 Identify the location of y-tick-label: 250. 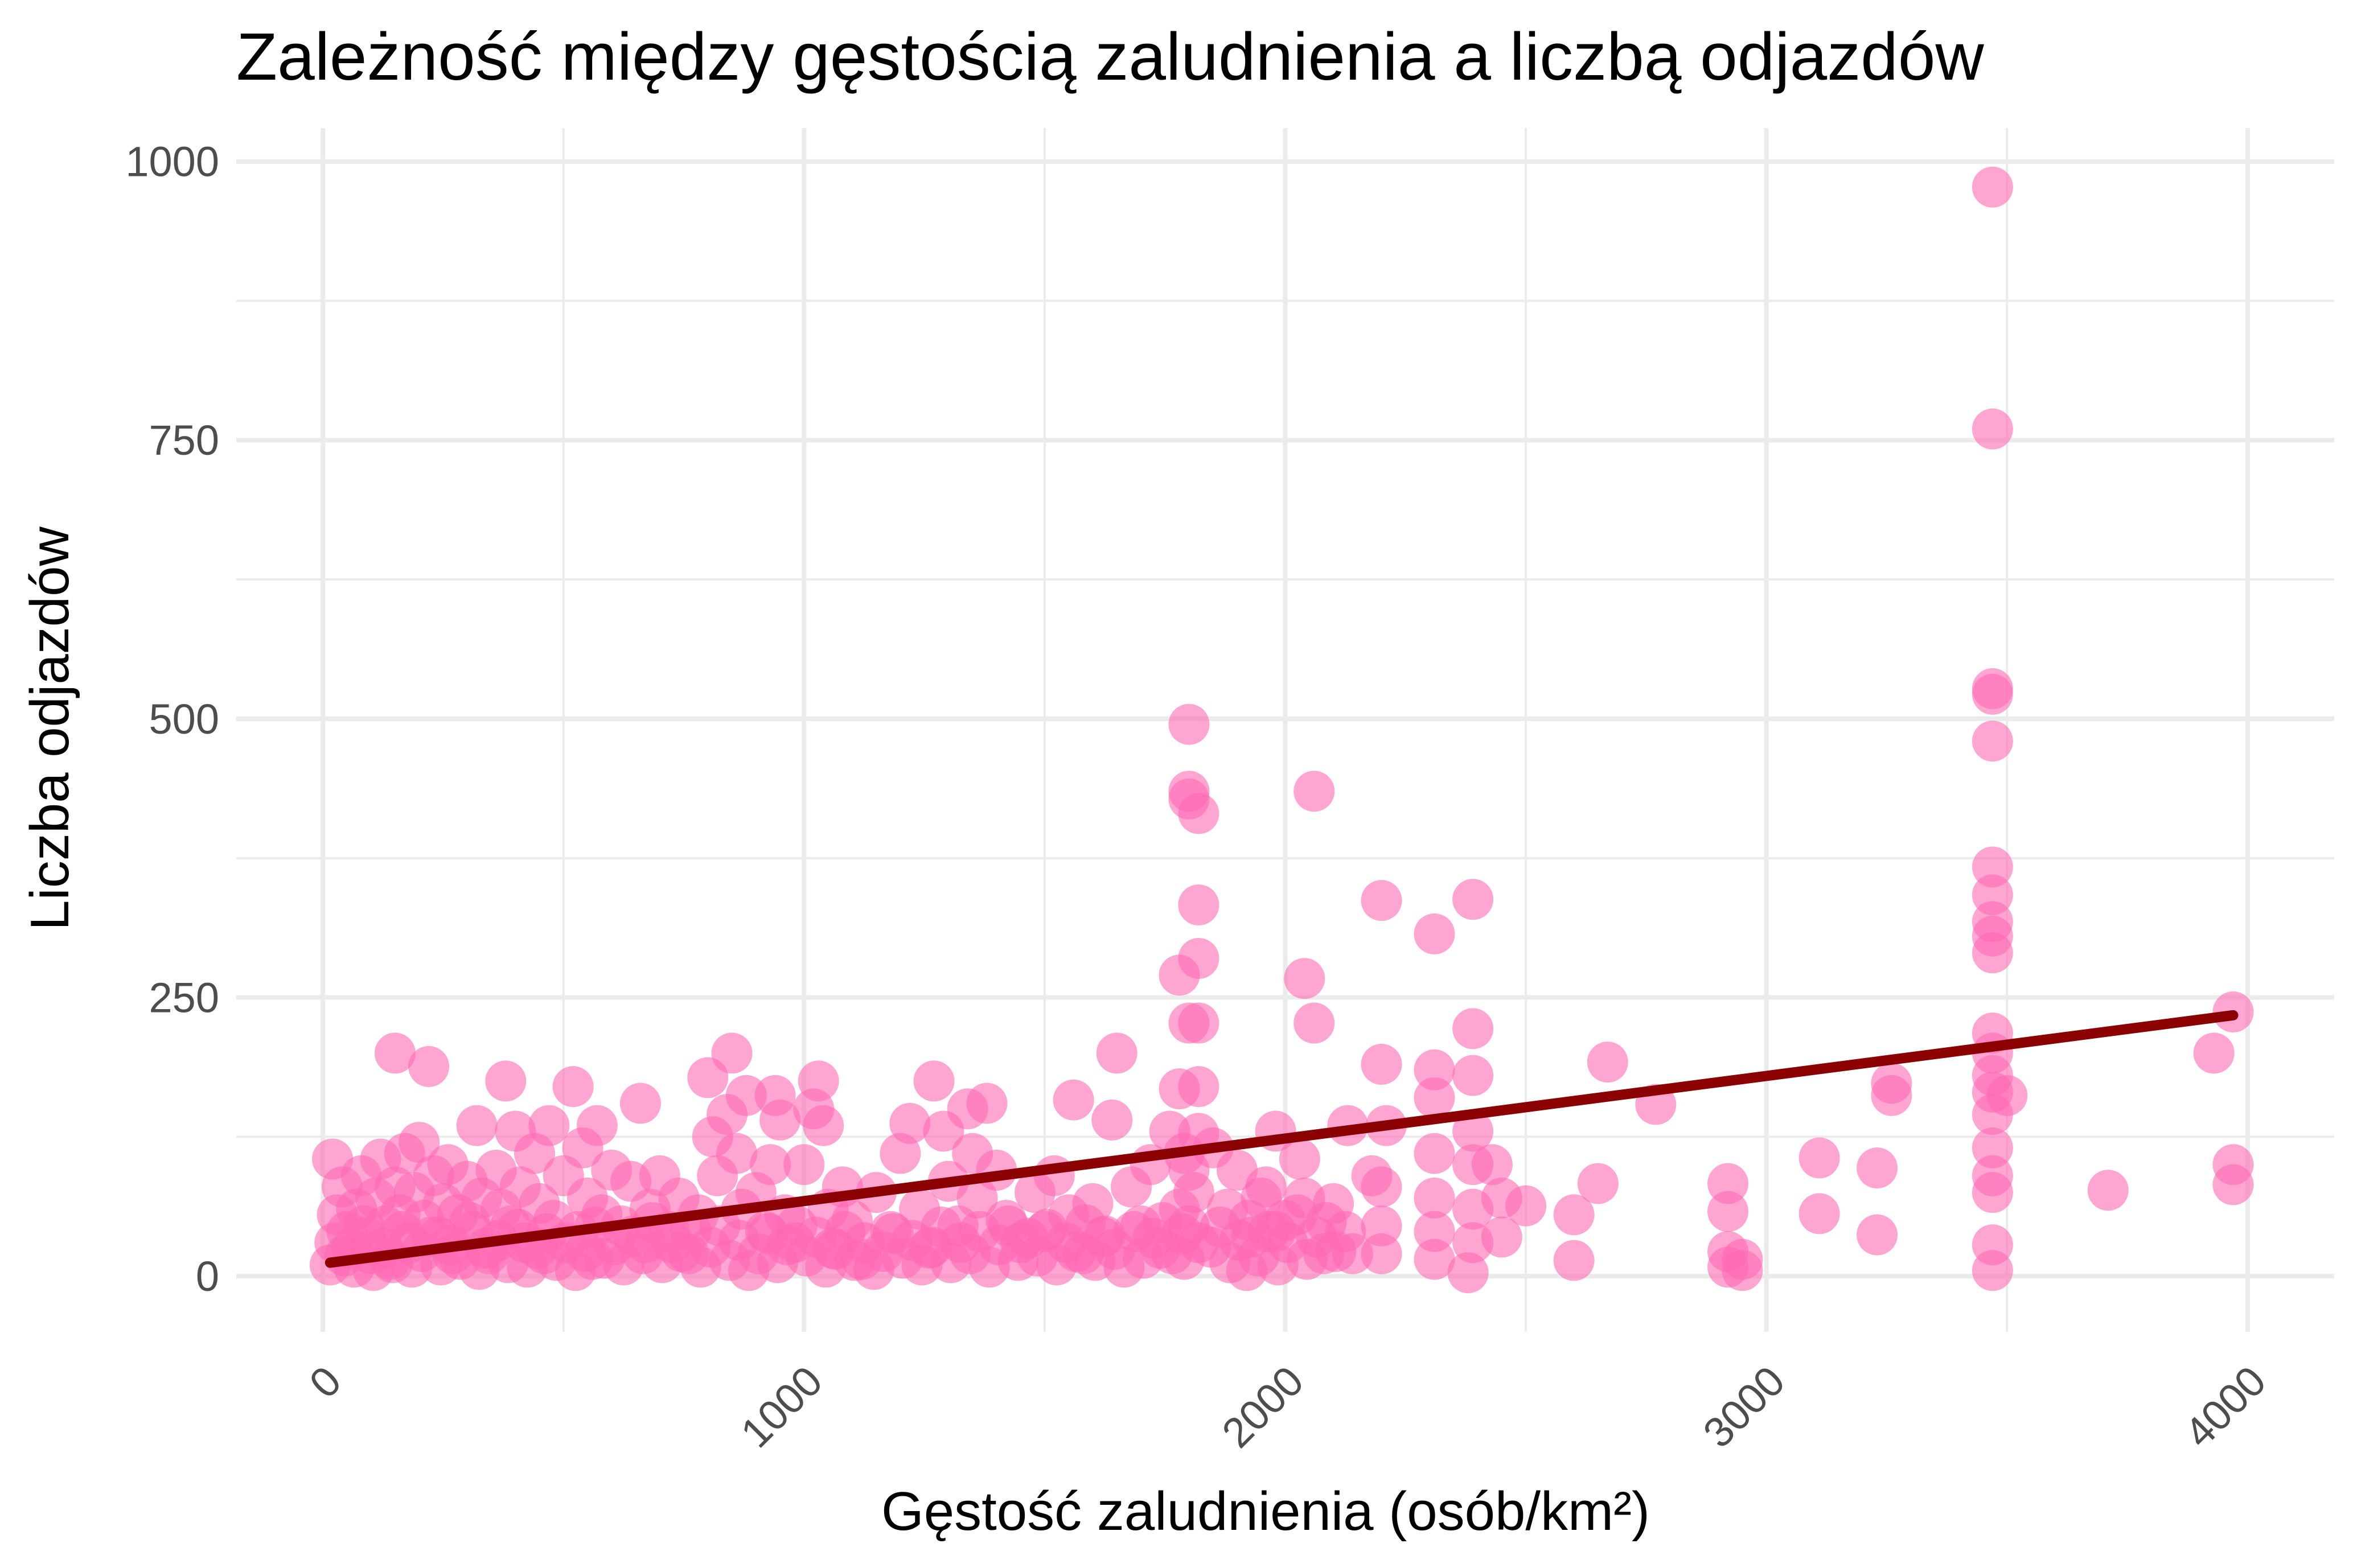
(184, 998).